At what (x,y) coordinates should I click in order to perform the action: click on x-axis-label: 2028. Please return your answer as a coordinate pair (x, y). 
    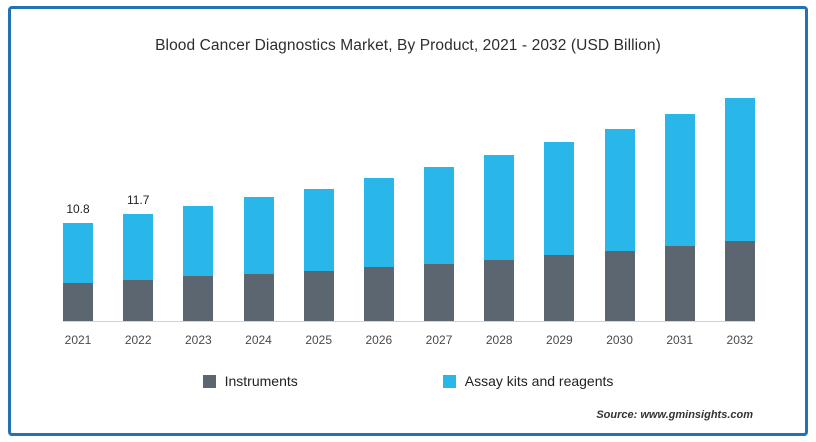
    Looking at the image, I should click on (499, 340).